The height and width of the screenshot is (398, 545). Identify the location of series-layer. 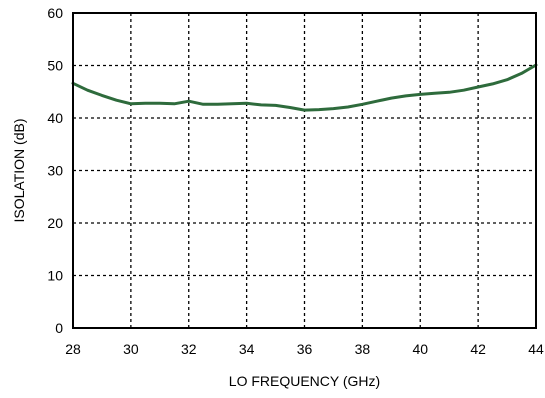
(304, 87).